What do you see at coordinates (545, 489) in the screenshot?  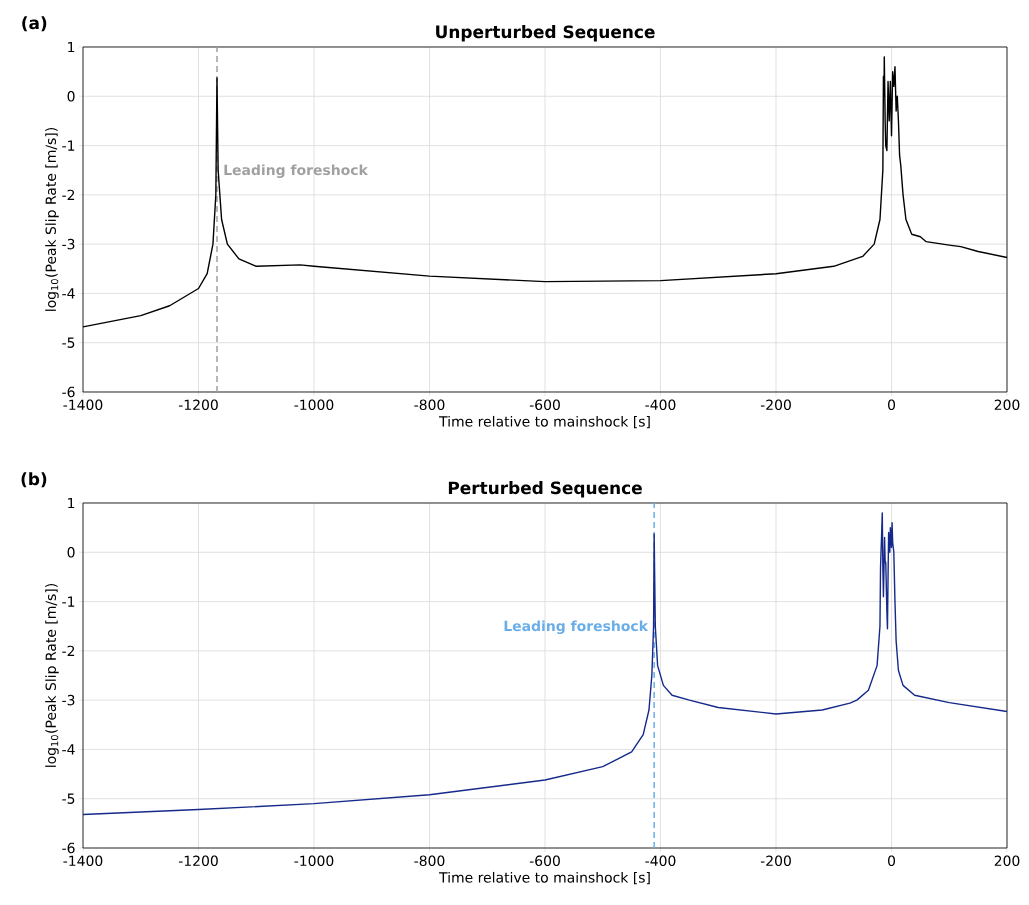 I see `chart-title: Perturbed Sequence` at bounding box center [545, 489].